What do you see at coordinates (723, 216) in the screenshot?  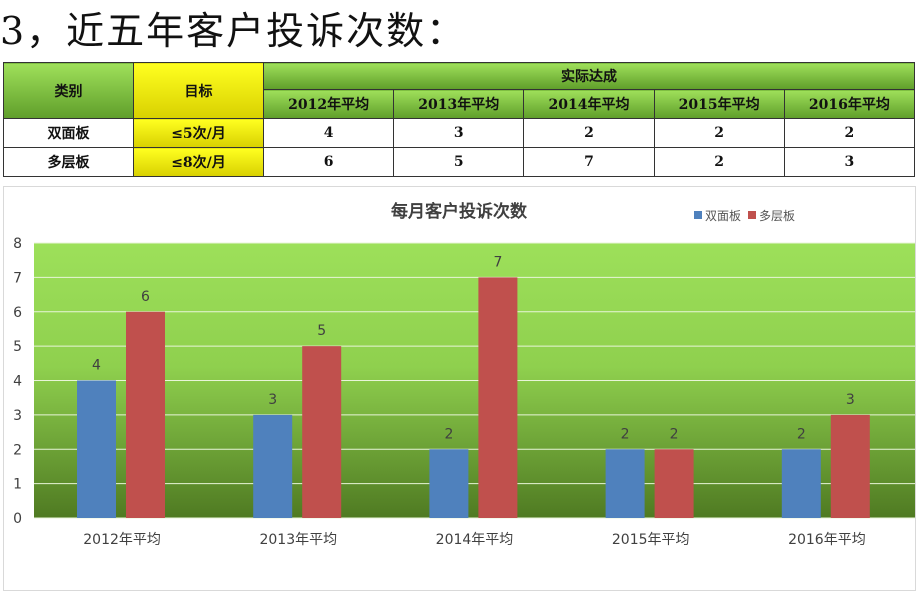 I see `legend-label: 双面板` at bounding box center [723, 216].